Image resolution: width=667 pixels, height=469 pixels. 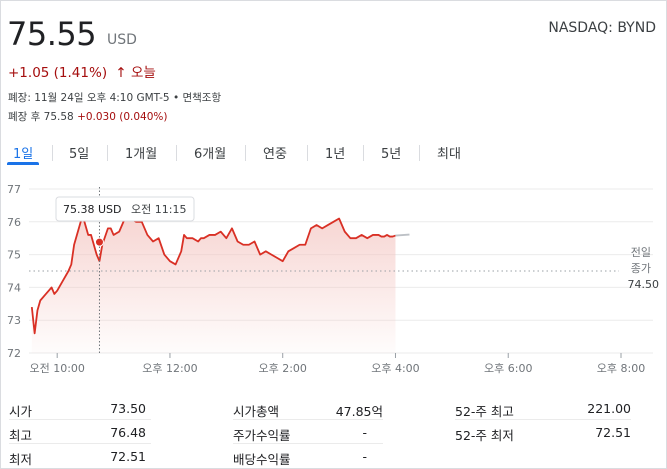 What do you see at coordinates (128, 408) in the screenshot?
I see `stat-open-value: 73.50` at bounding box center [128, 408].